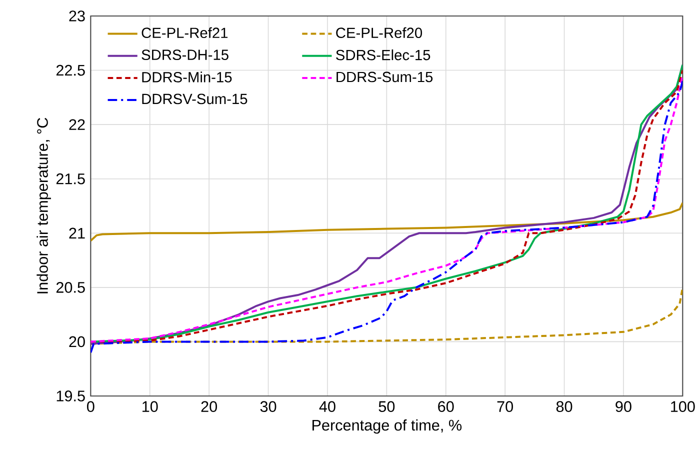 The image size is (700, 464). I want to click on legend-label: SDRS-DH-15, so click(185, 55).